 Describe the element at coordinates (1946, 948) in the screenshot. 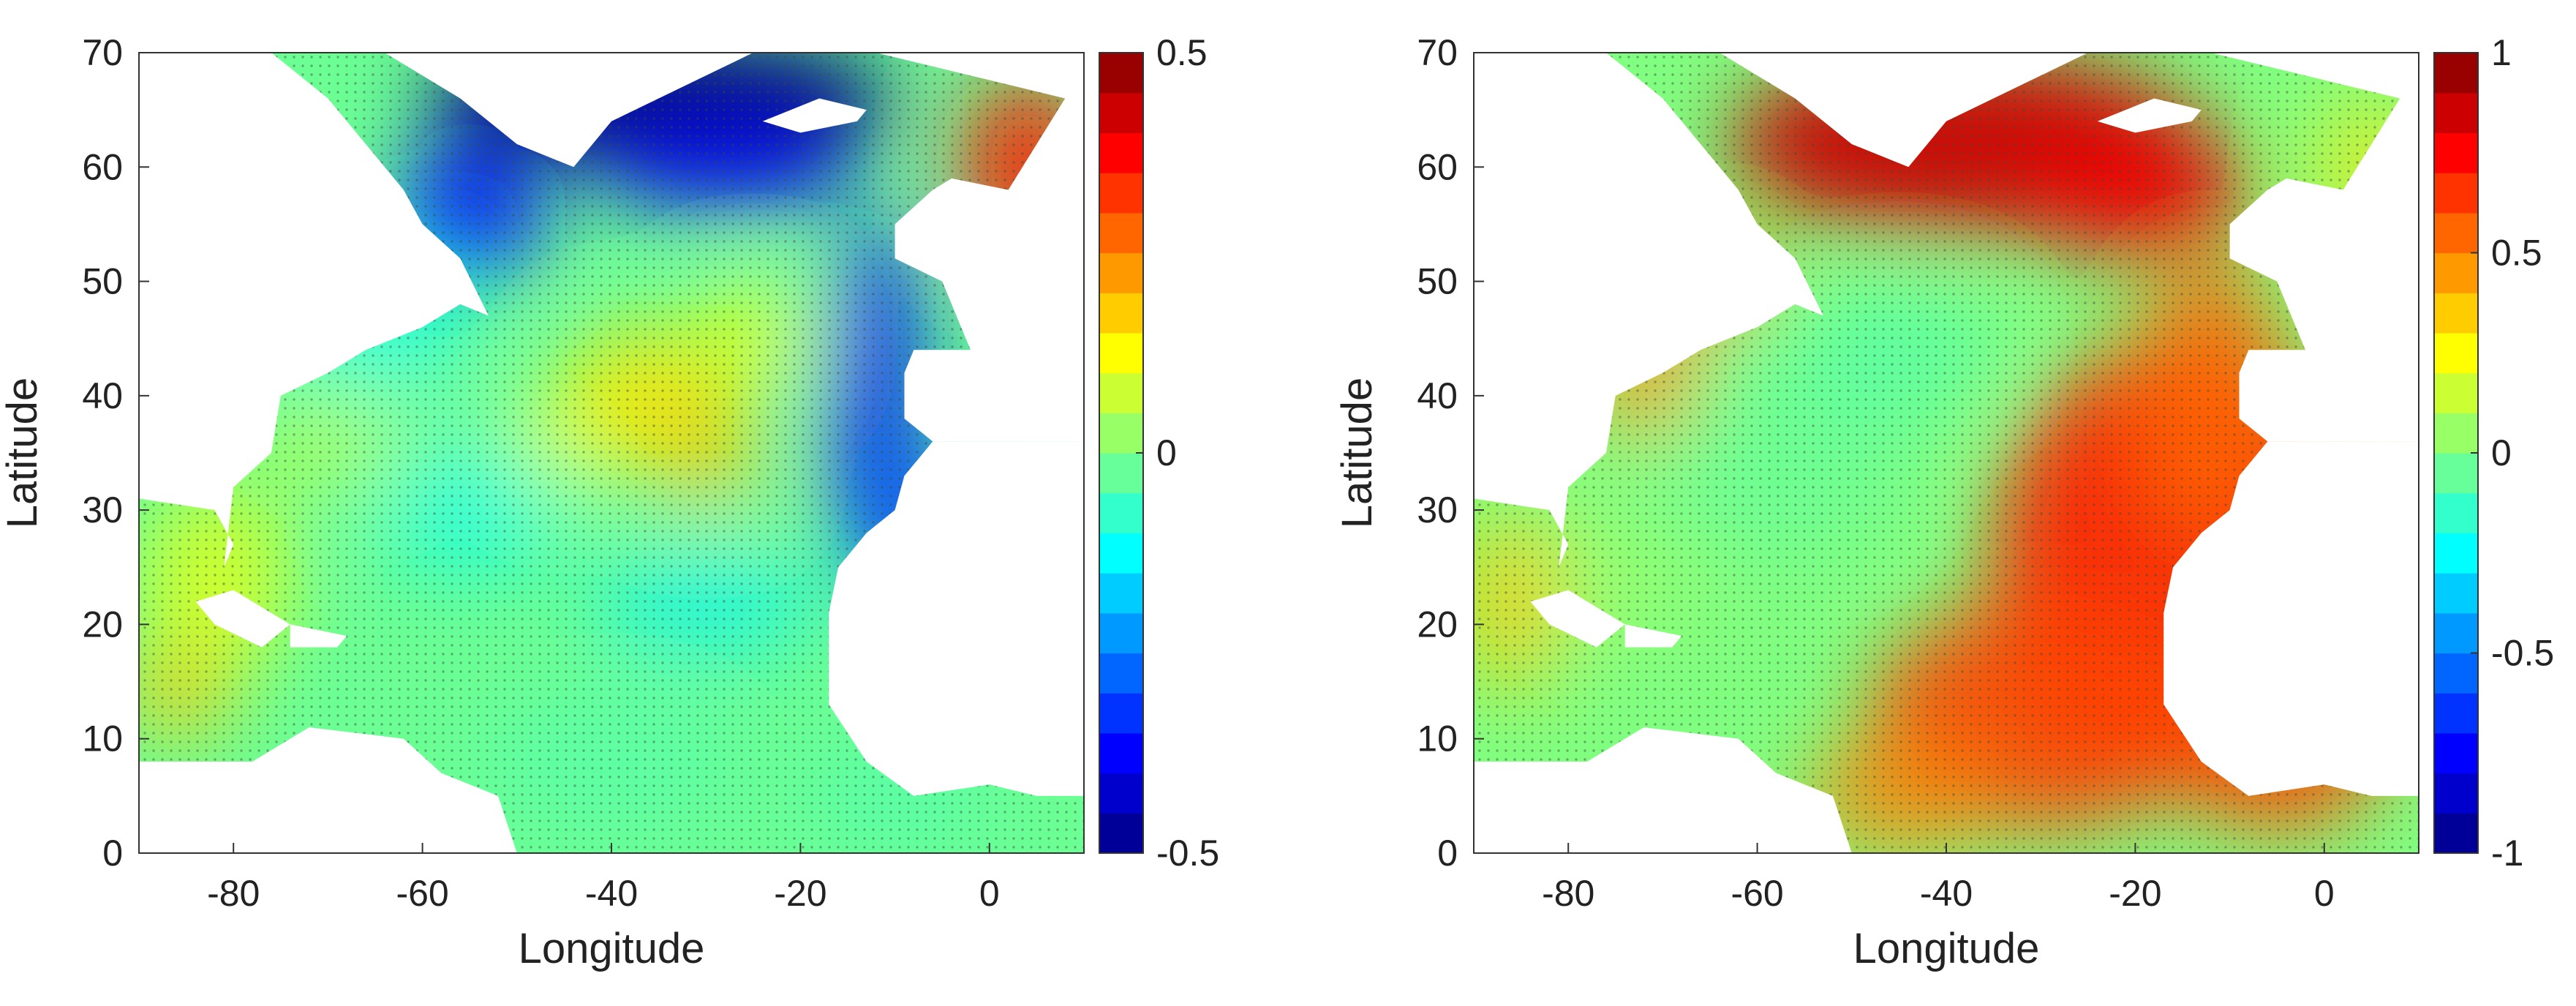

I see `x-axis-label: Longitude` at that location.